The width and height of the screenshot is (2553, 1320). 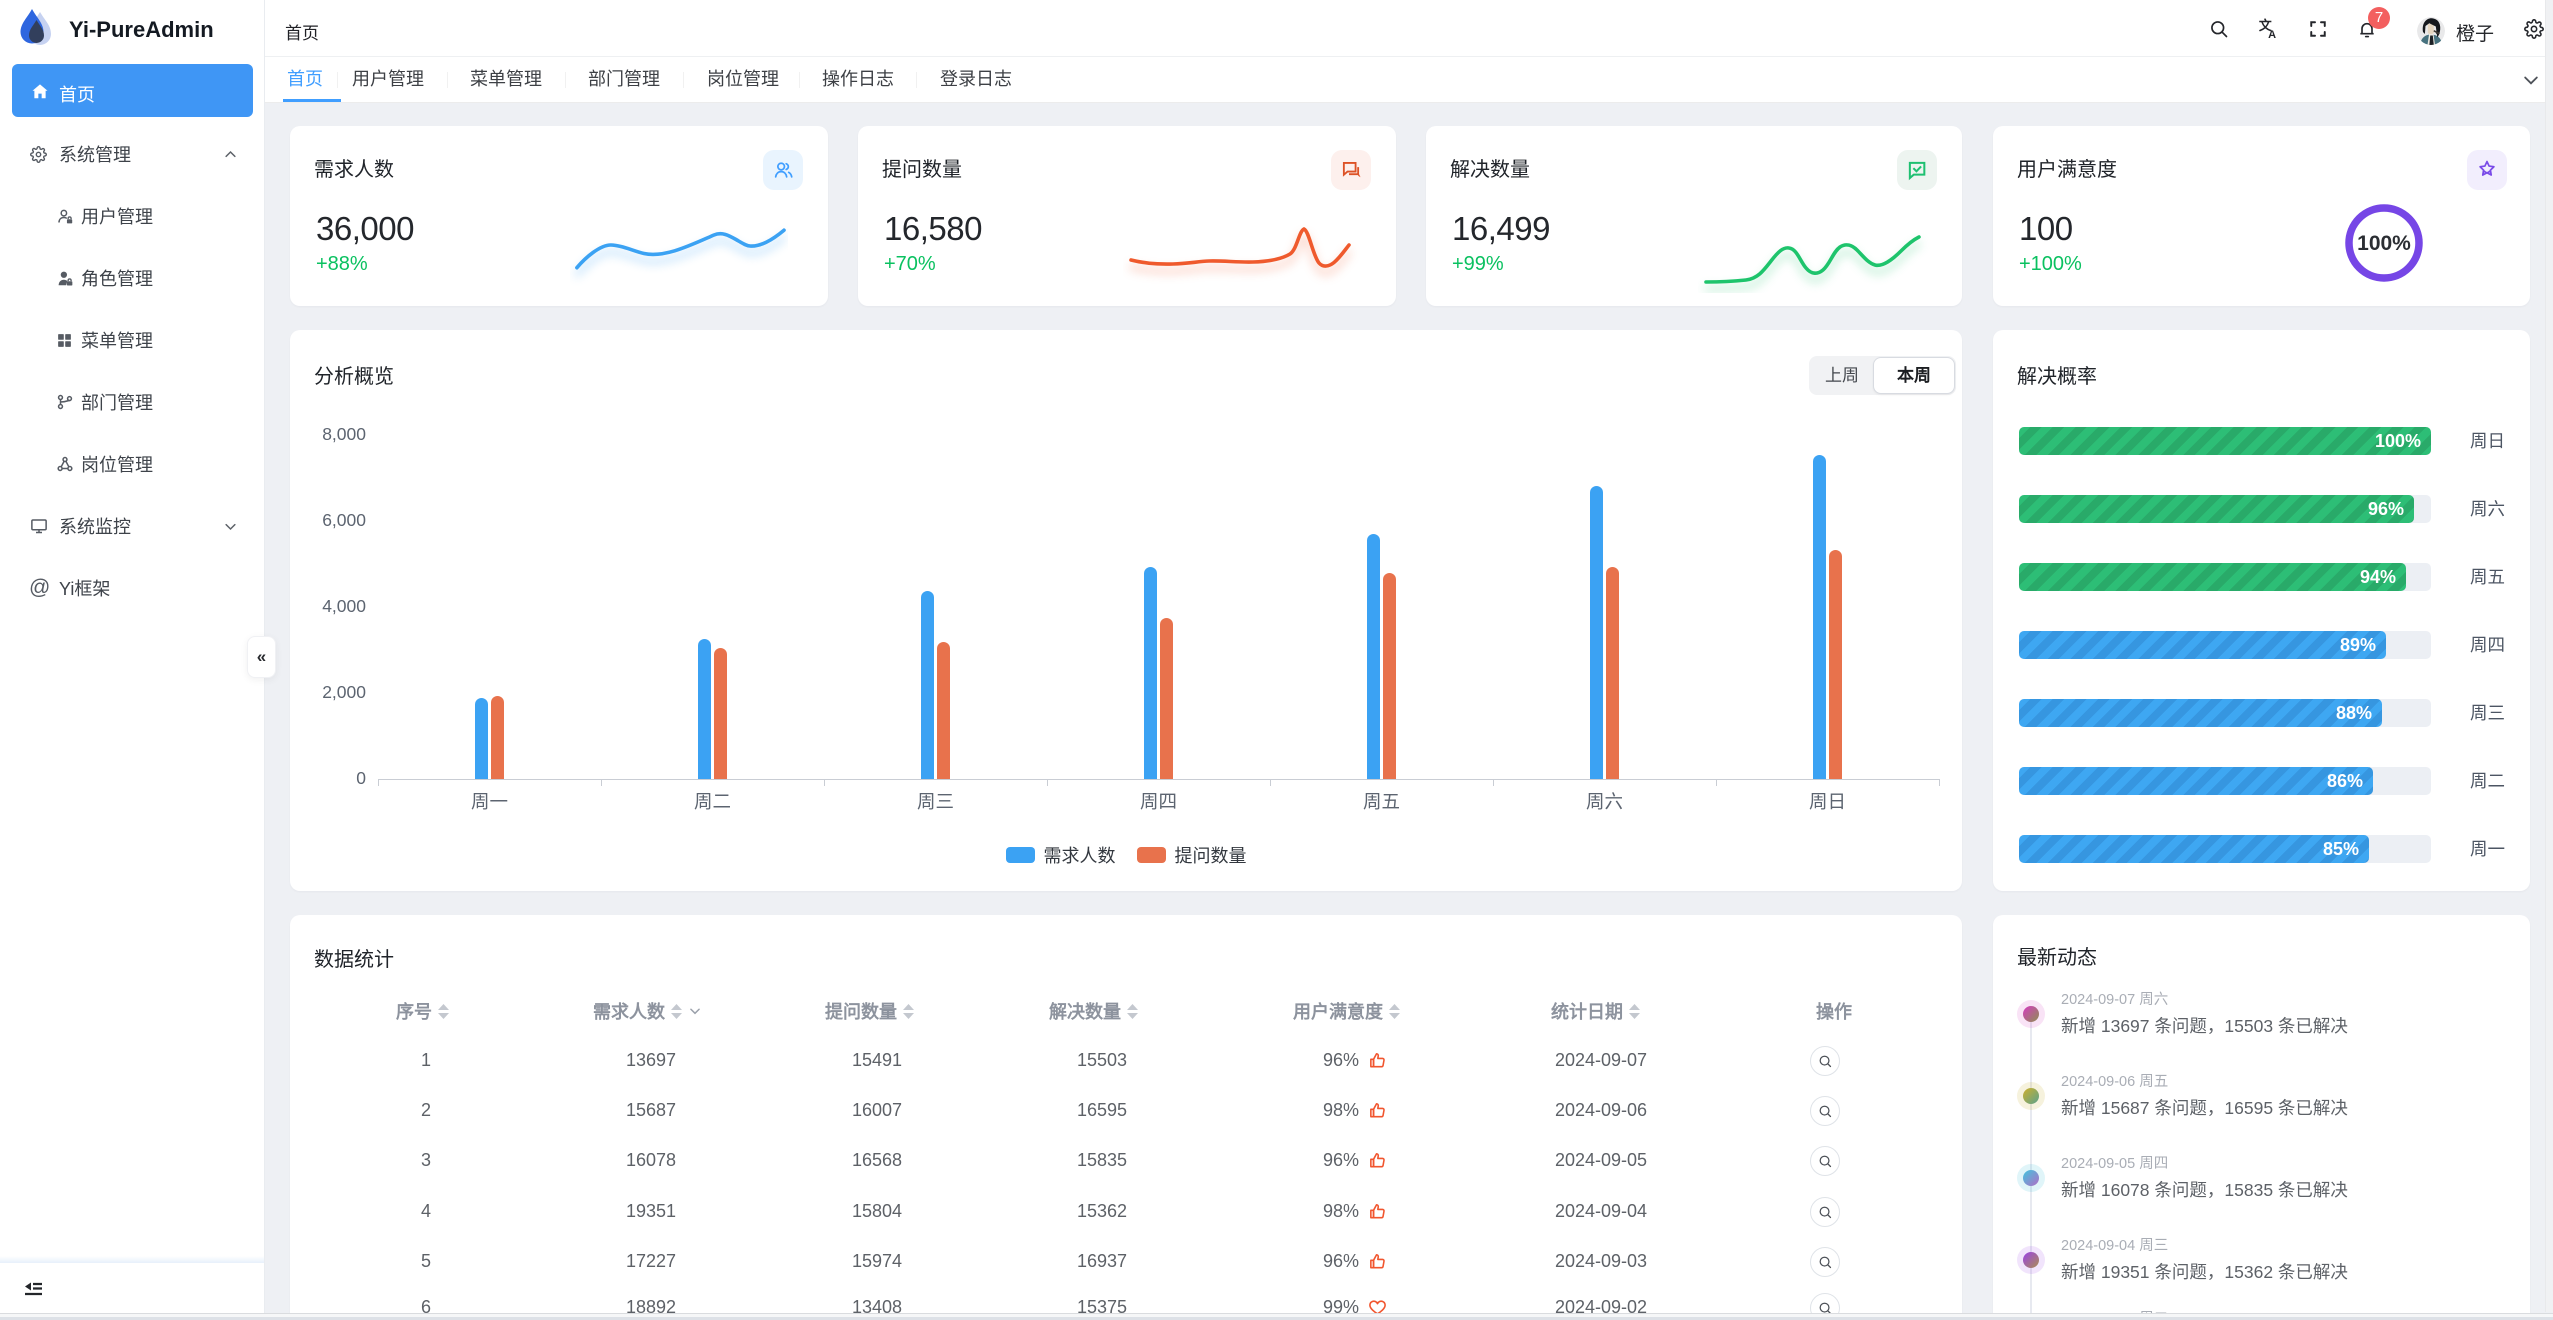 What do you see at coordinates (2384, 243) in the screenshot?
I see `svg-text: 100%` at bounding box center [2384, 243].